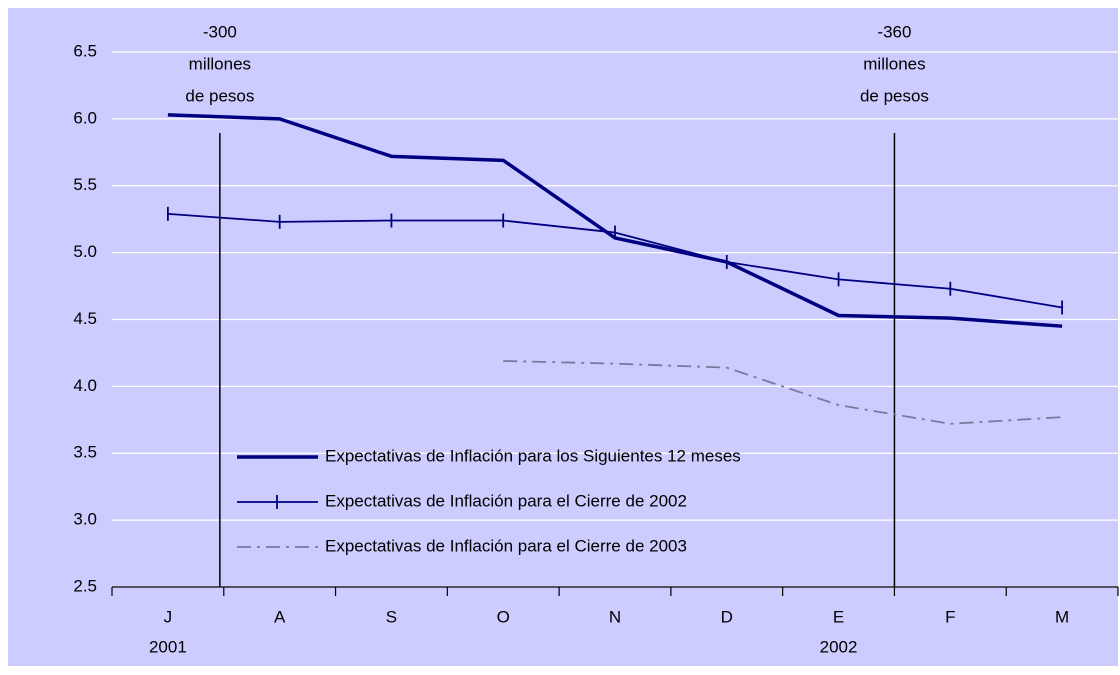  Describe the element at coordinates (838, 616) in the screenshot. I see `x-tick-label: E` at that location.